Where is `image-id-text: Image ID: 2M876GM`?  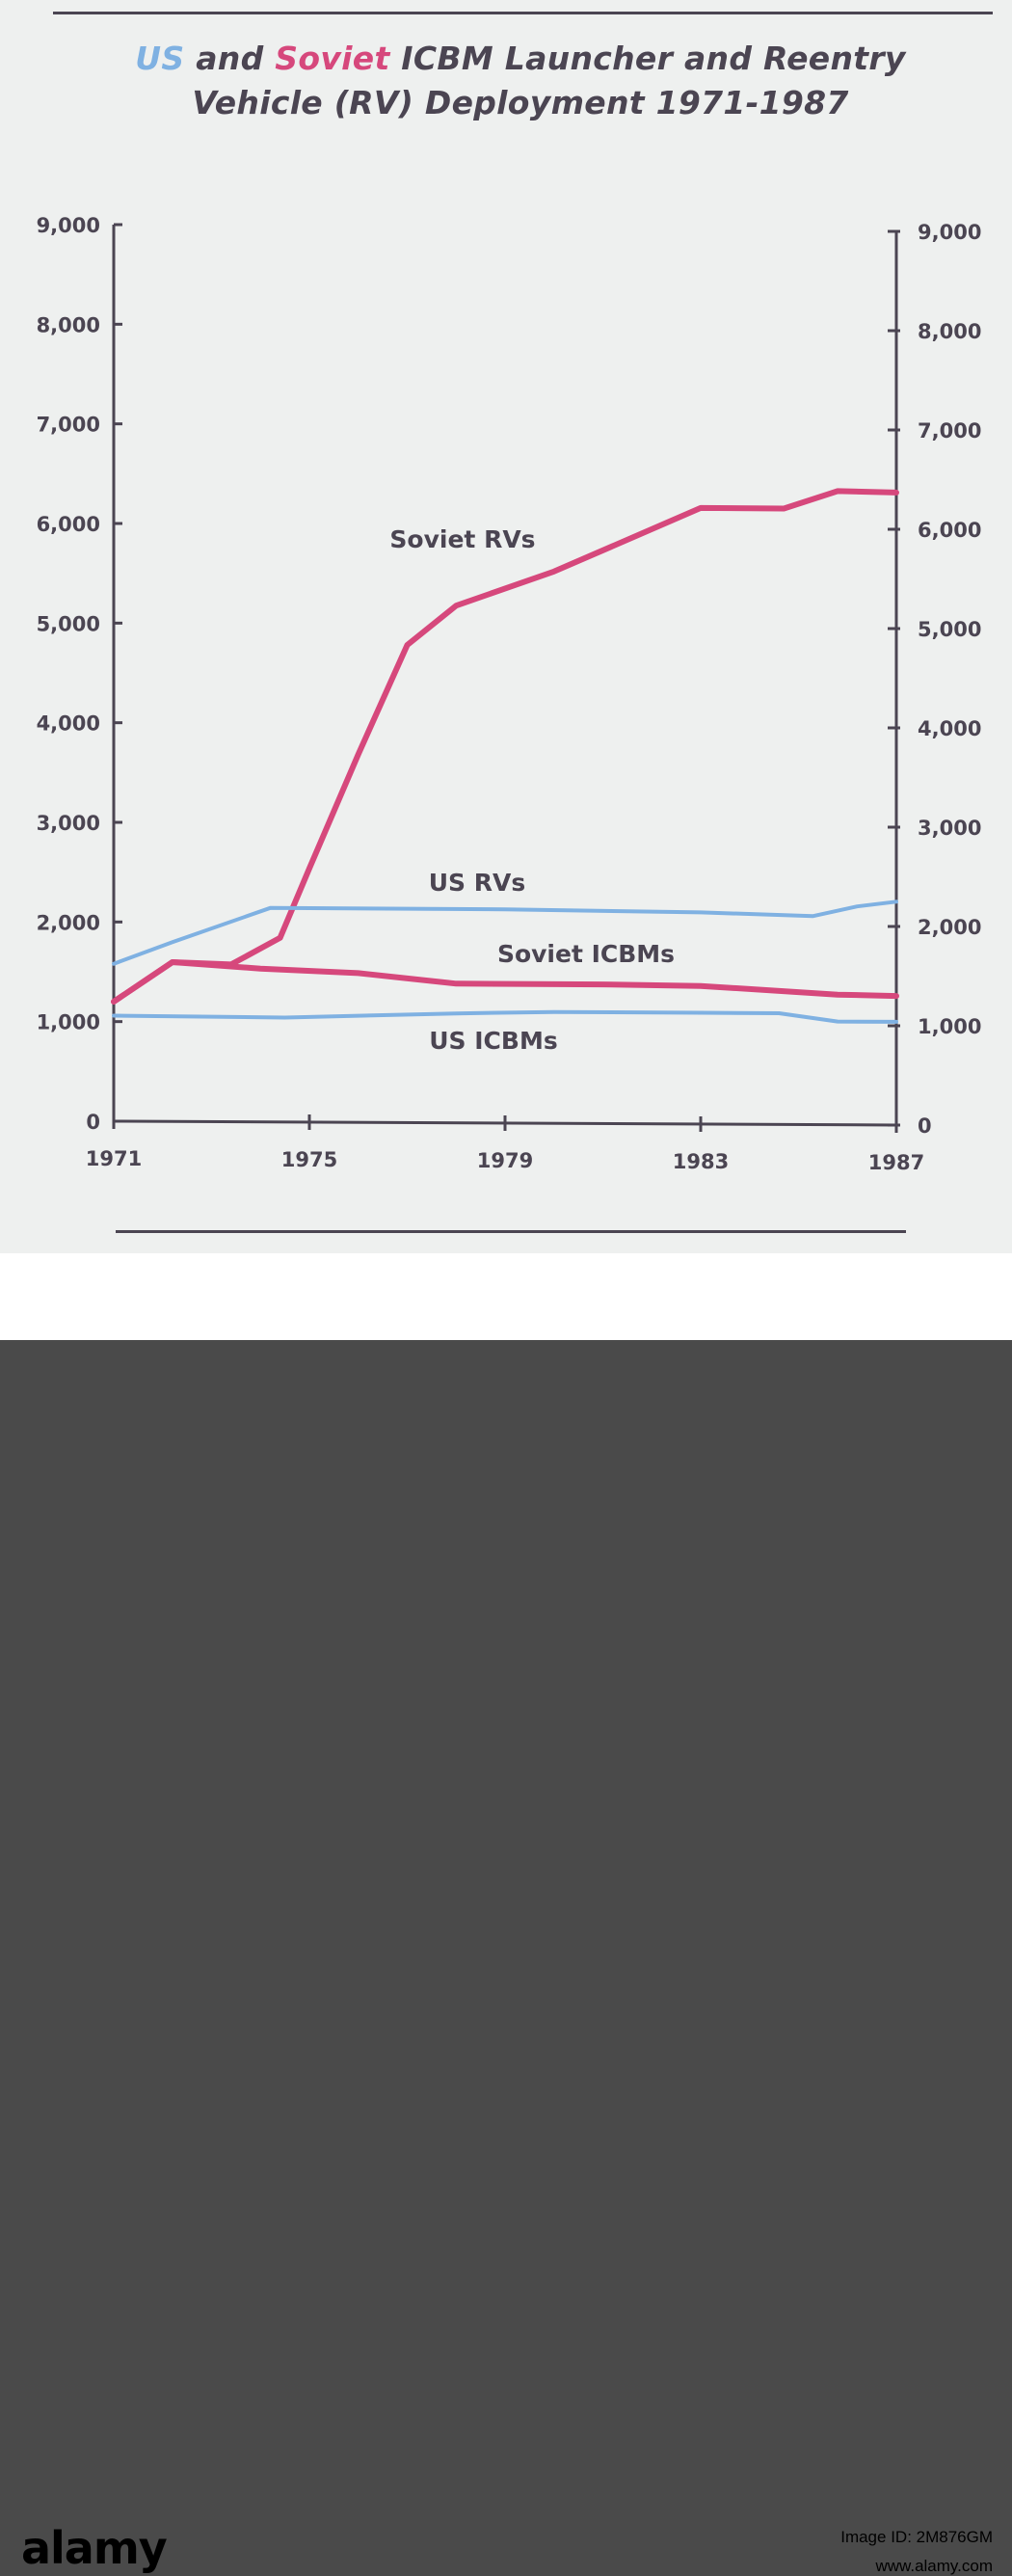
image-id-text: Image ID: 2M876GM is located at coordinates (916, 2537).